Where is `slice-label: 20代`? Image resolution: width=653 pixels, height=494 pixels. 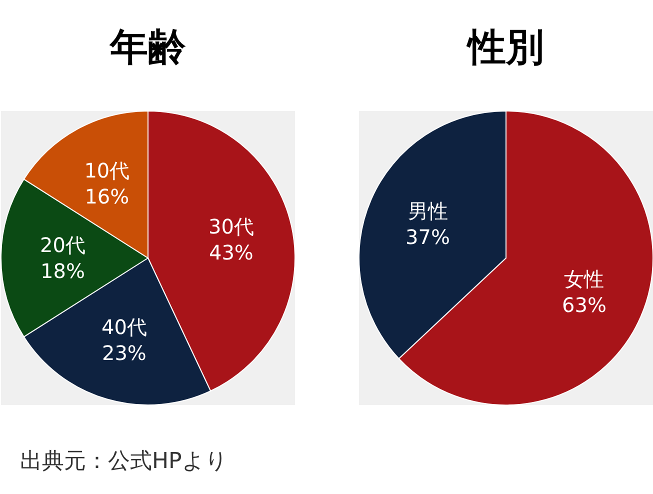 slice-label: 20代 is located at coordinates (63, 245).